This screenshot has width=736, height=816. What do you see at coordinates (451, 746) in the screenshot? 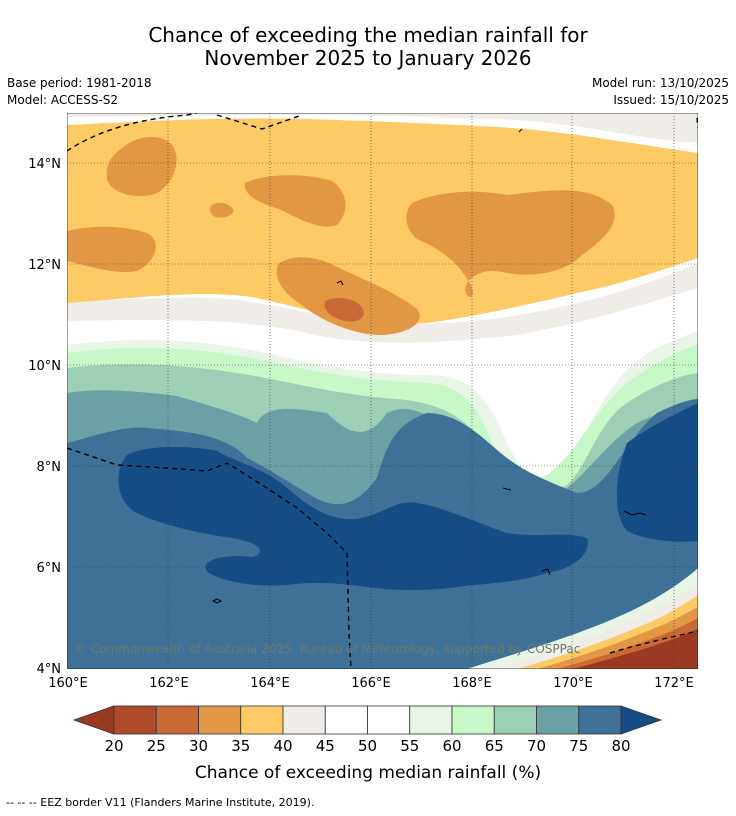
I see `colorbar-tick-label: 60` at bounding box center [451, 746].